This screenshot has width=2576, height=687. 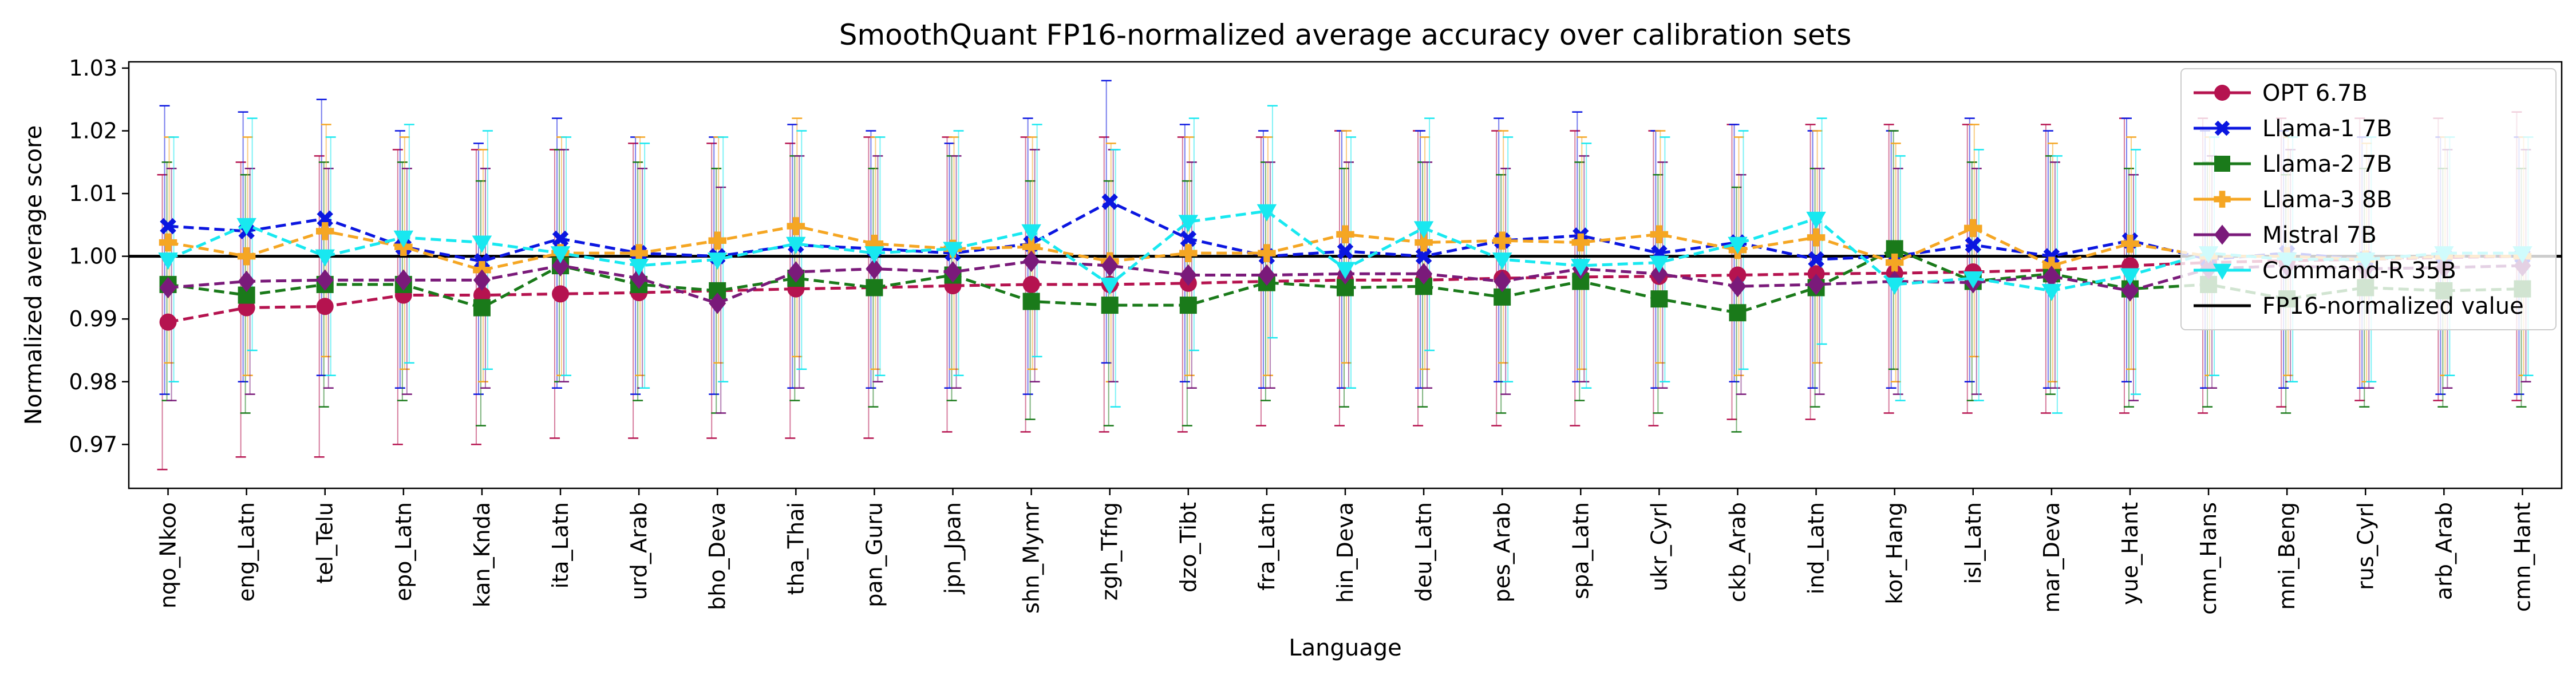 I want to click on x-tick-label: dzo_Tibt, so click(x=1188, y=547).